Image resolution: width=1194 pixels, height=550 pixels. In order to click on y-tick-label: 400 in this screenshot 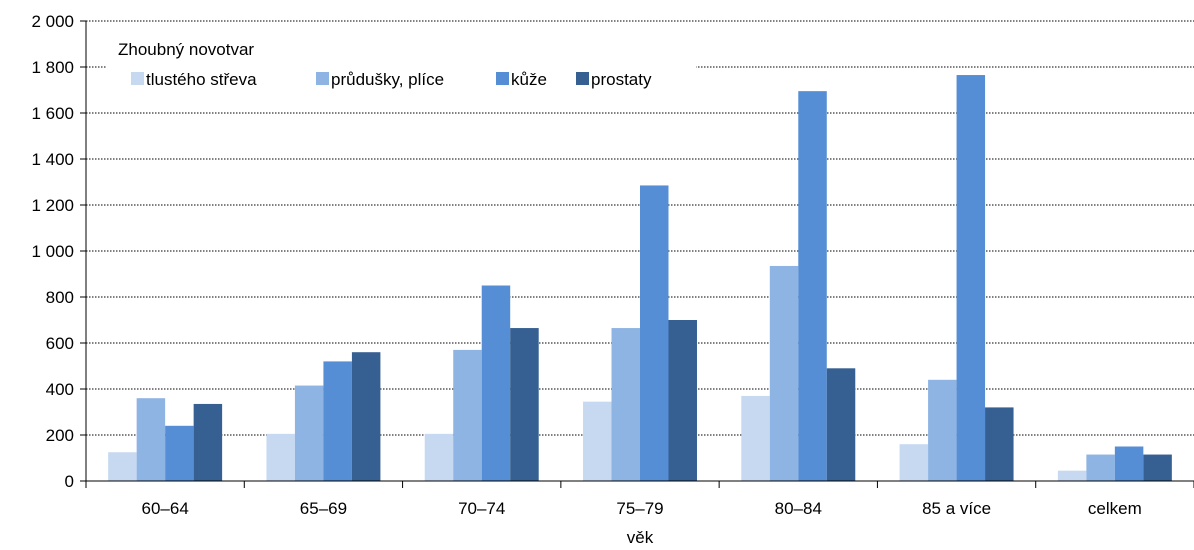, I will do `click(60, 389)`.